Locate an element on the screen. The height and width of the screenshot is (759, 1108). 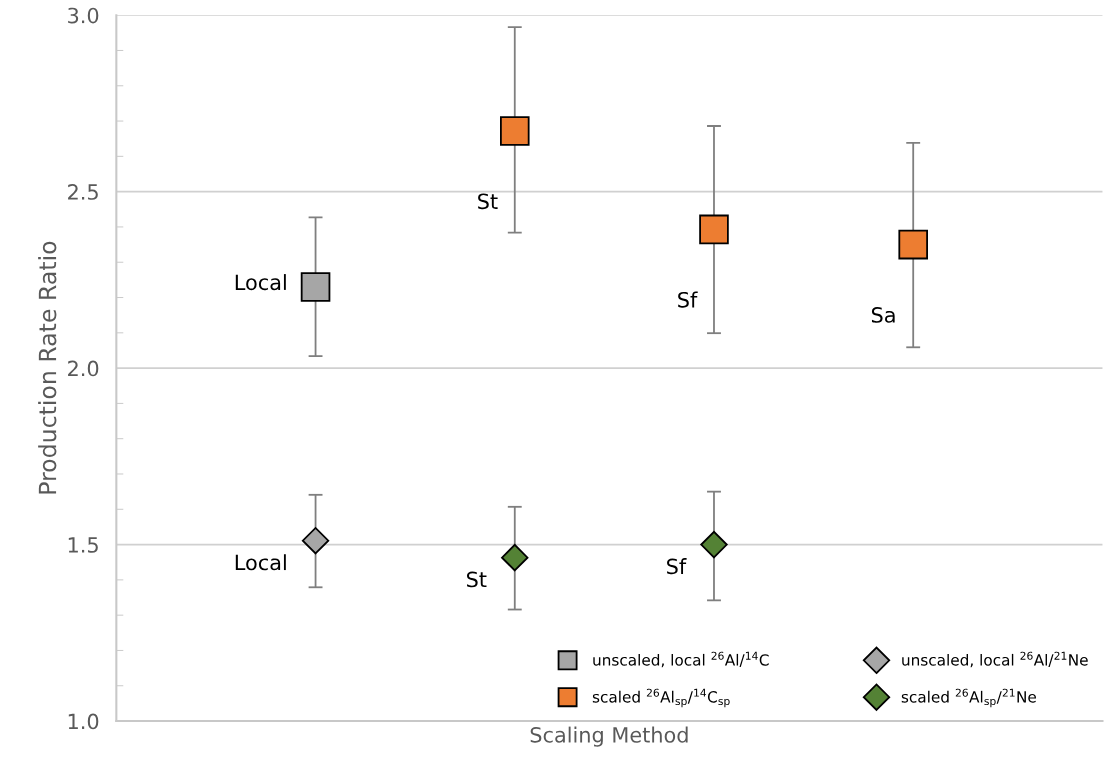
y-tick-label: 1.0 is located at coordinates (83, 721).